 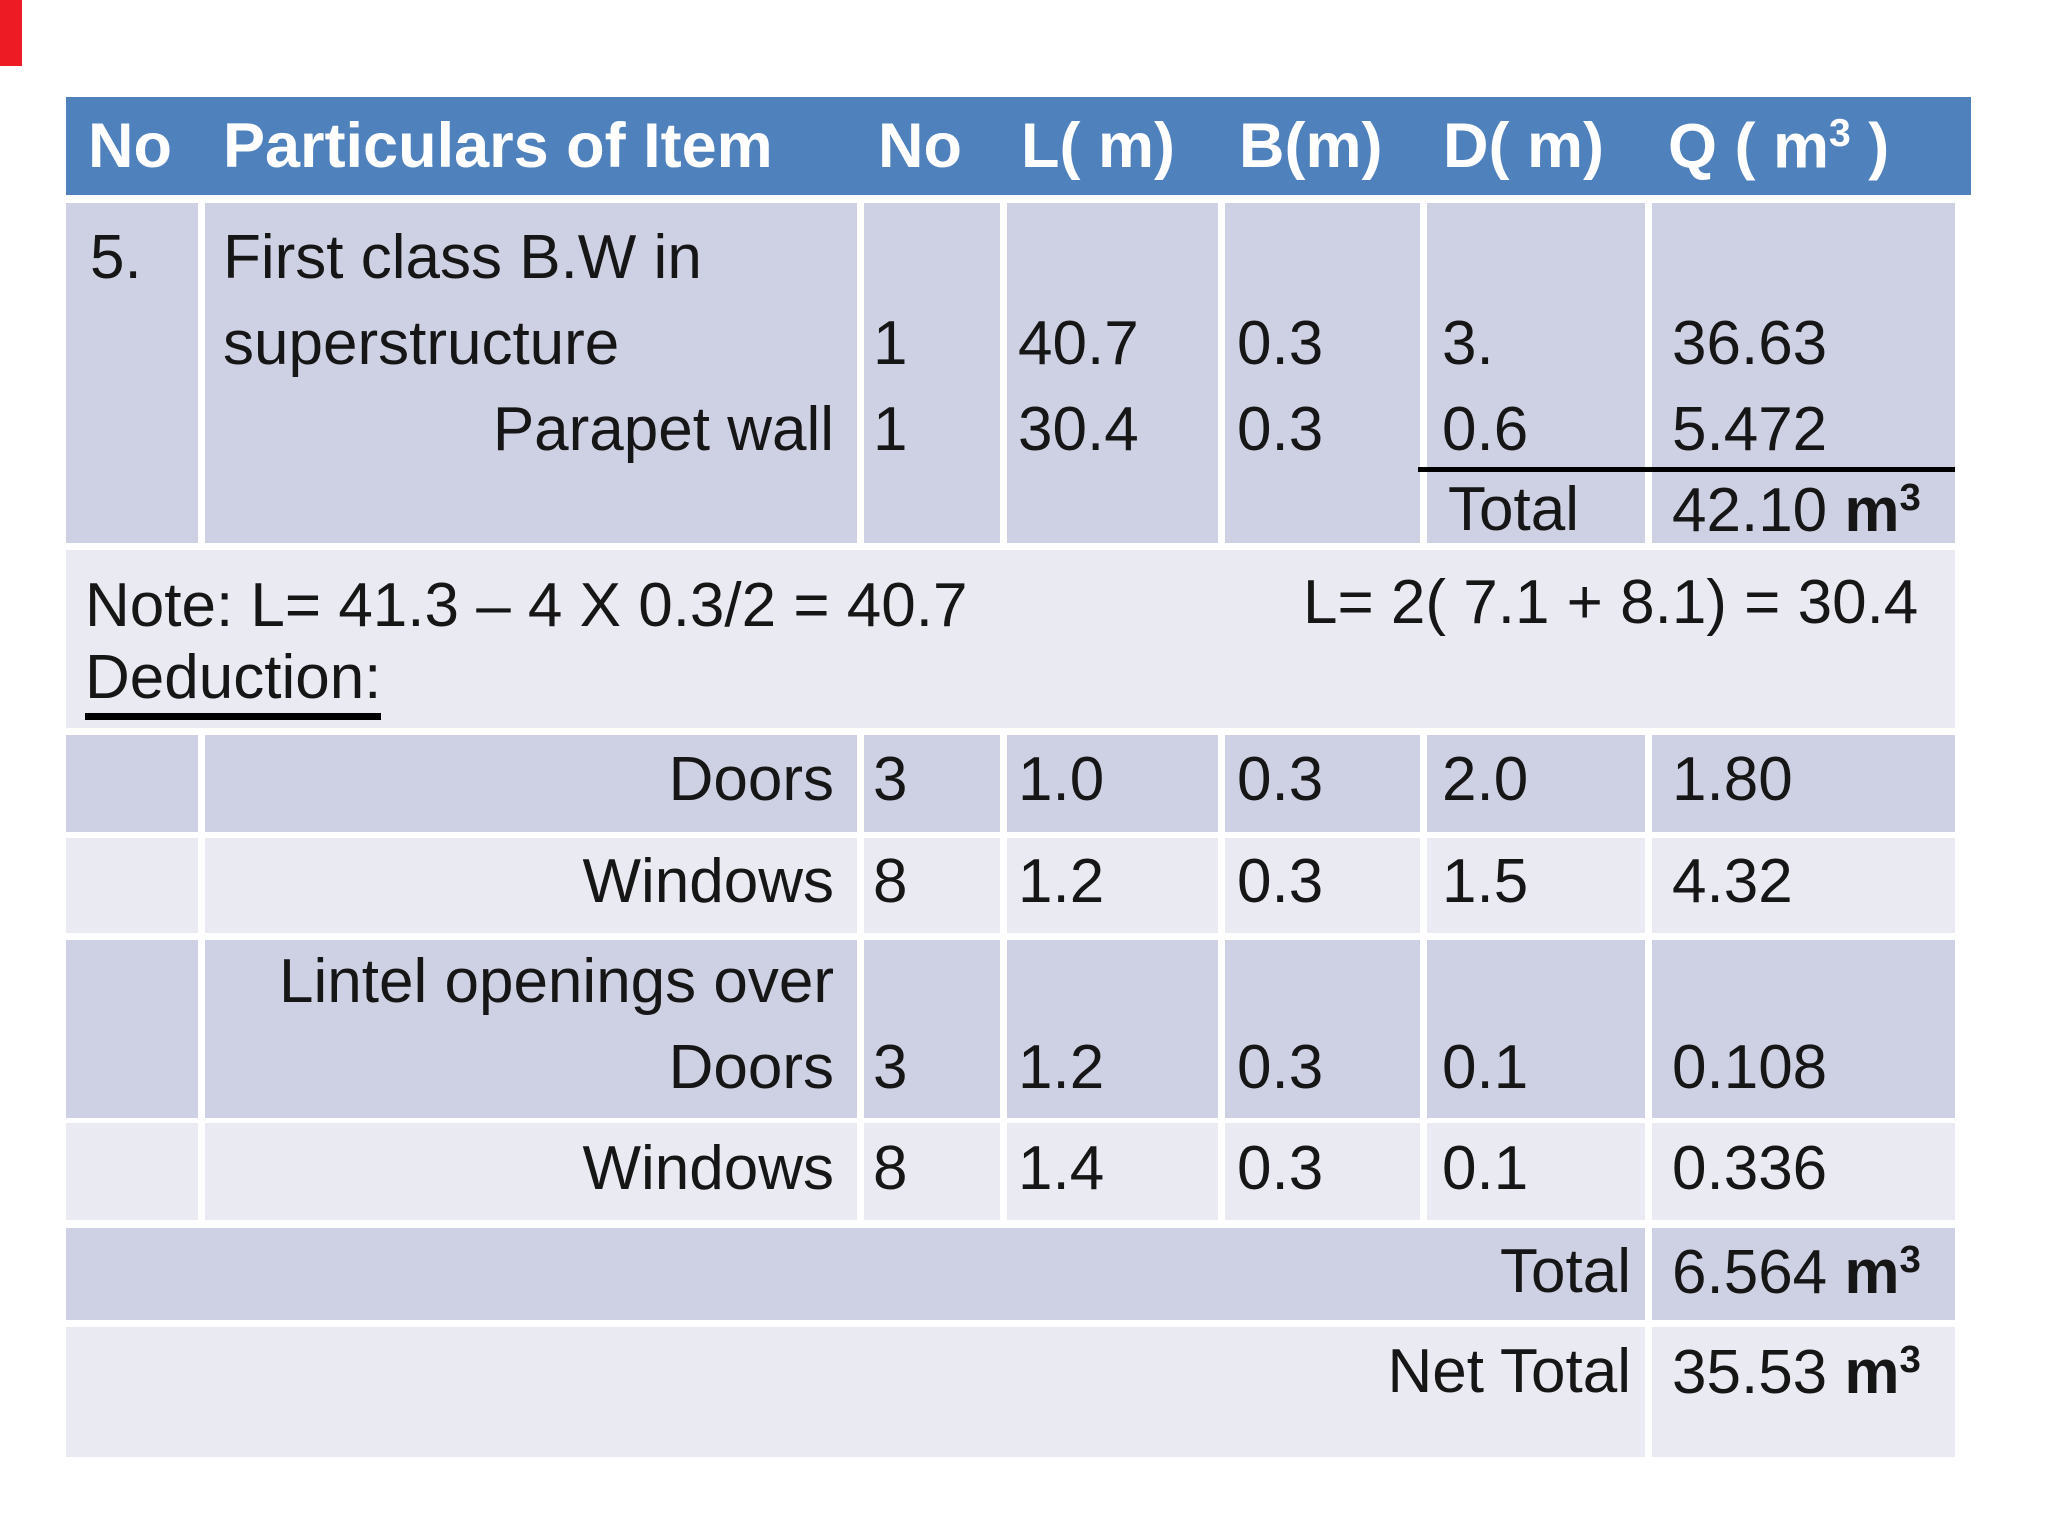 What do you see at coordinates (1061, 1168) in the screenshot?
I see `windows2-l: 1.4` at bounding box center [1061, 1168].